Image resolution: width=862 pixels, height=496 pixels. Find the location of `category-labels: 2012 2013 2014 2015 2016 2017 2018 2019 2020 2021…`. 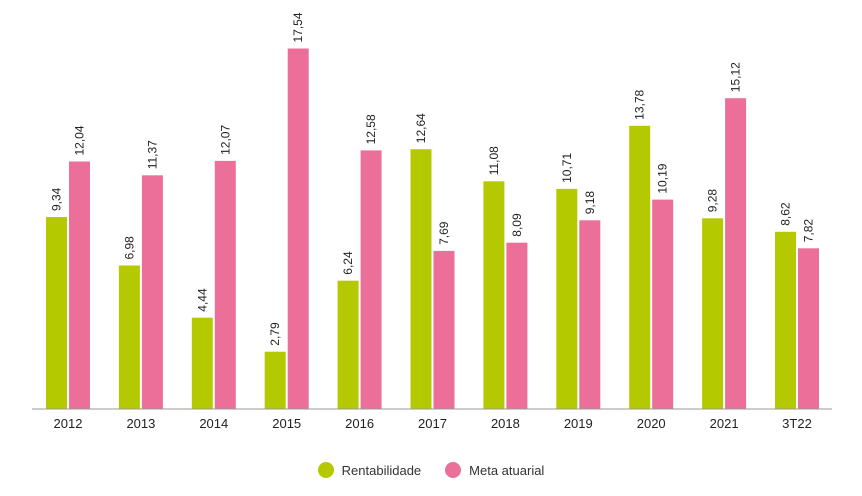

category-labels: 2012 2013 2014 2015 2016 2017 2018 2019 2020 2021… is located at coordinates (433, 423).